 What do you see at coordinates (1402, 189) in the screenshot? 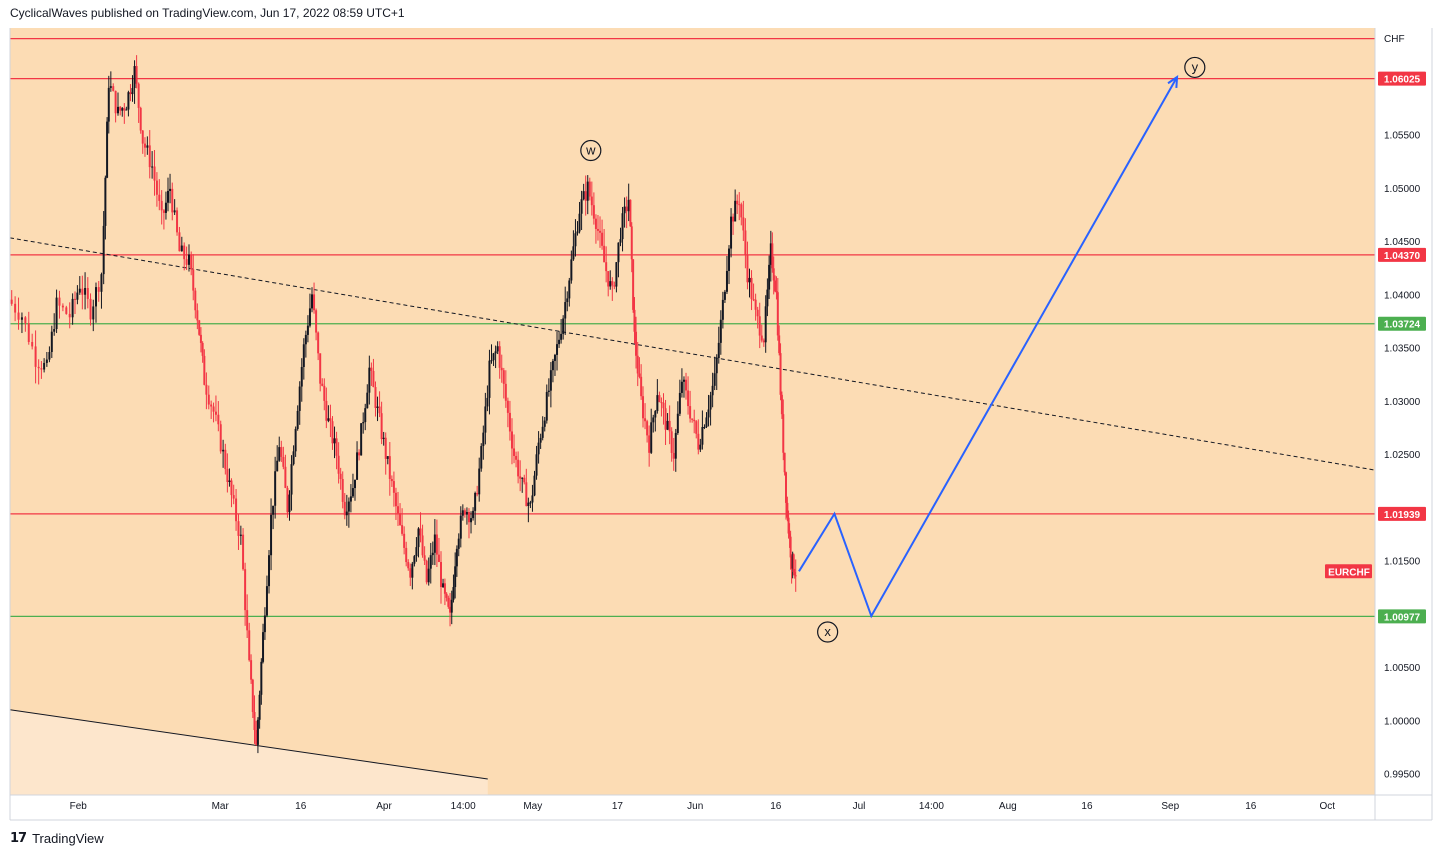
I see `y-tick-label: 1.05000` at bounding box center [1402, 189].